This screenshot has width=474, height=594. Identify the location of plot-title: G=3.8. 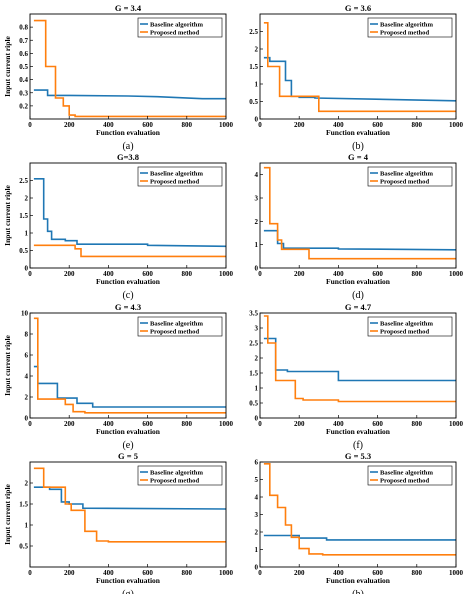
(128, 157).